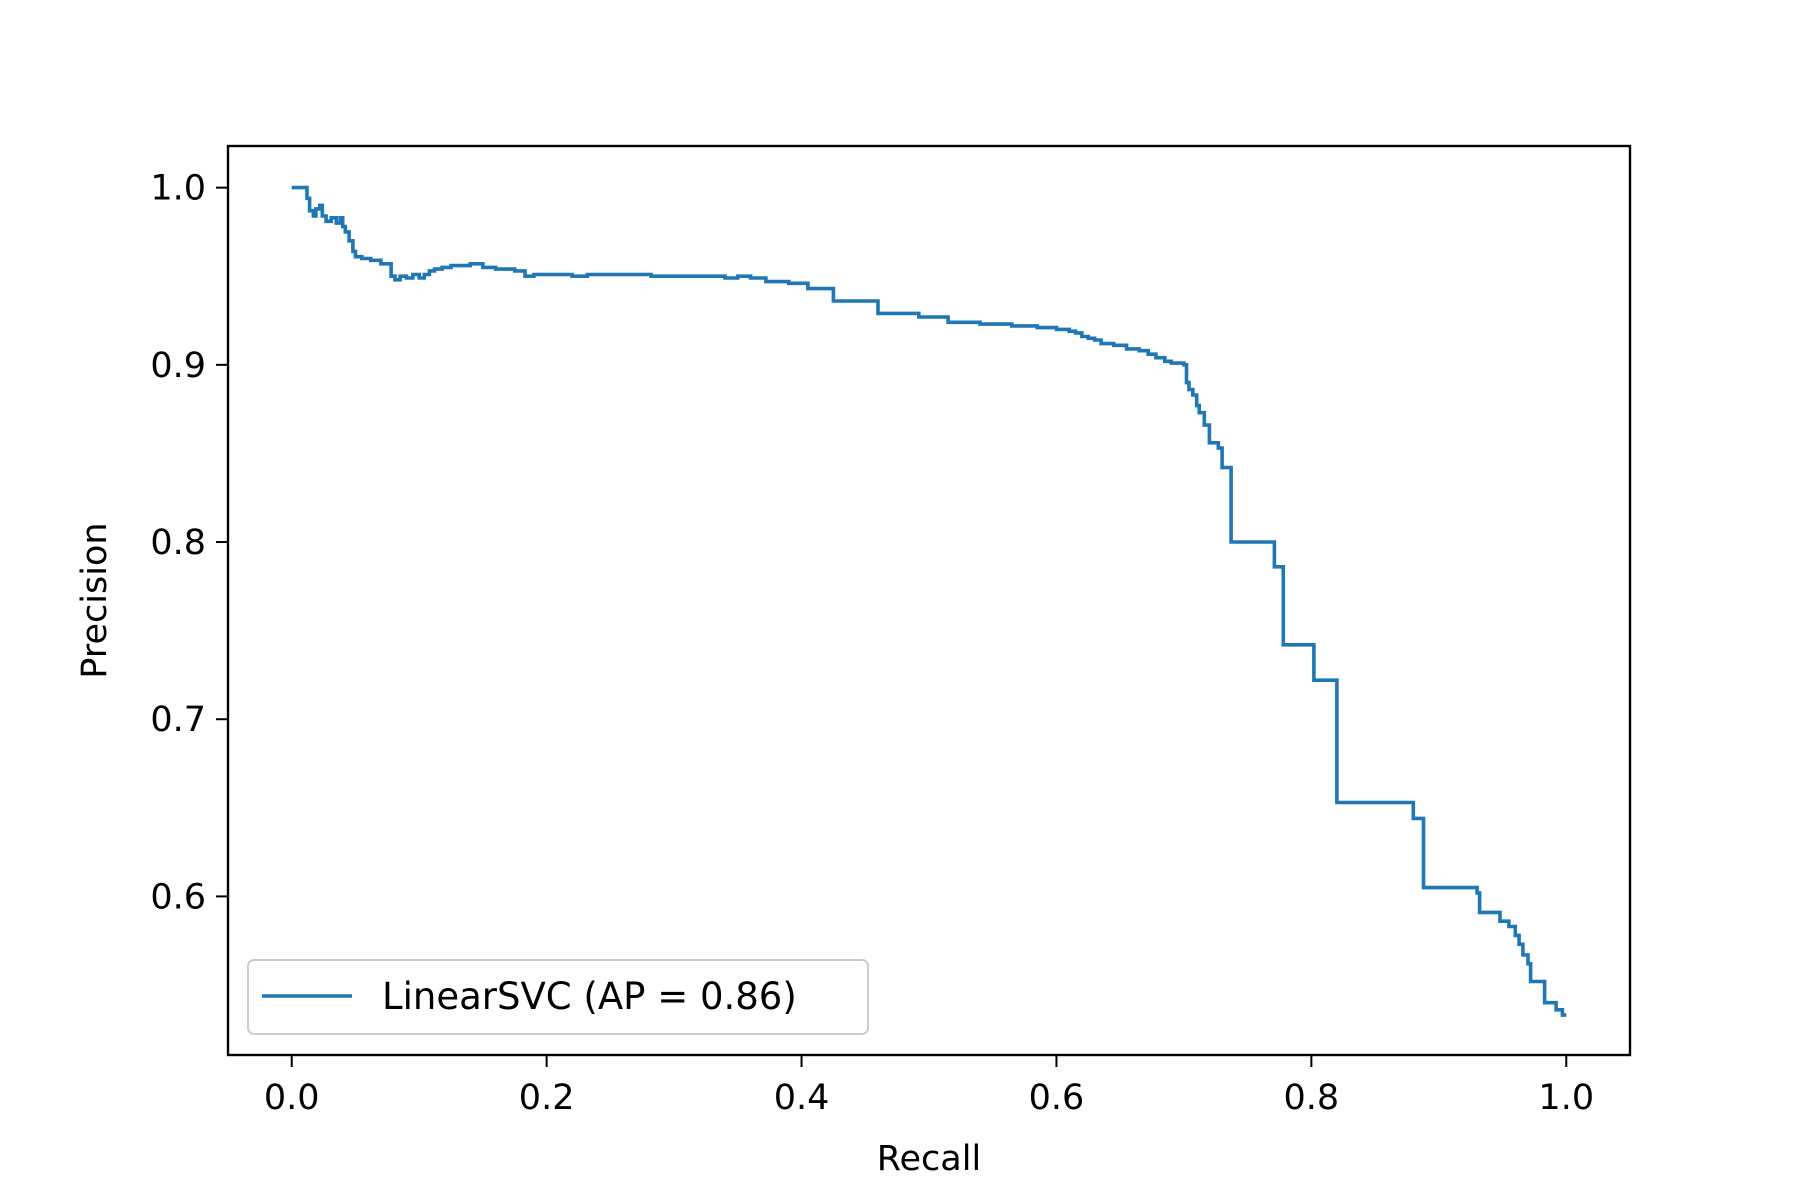 This screenshot has height=1200, width=1800. What do you see at coordinates (589, 996) in the screenshot?
I see `legend-entry-label: LinearSVC (AP = 0.86)` at bounding box center [589, 996].